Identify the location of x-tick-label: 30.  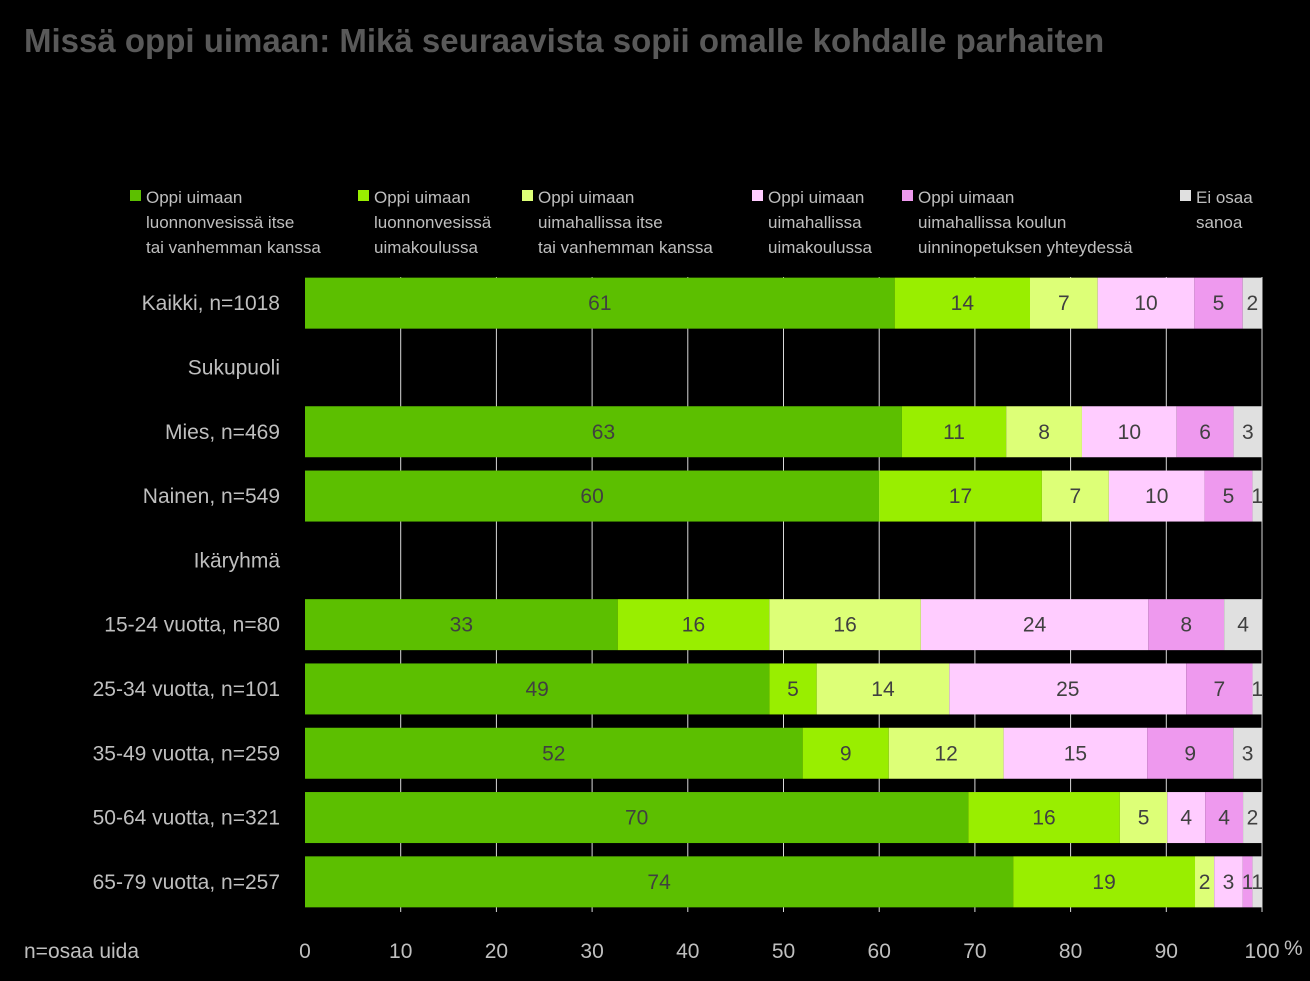
(591, 951).